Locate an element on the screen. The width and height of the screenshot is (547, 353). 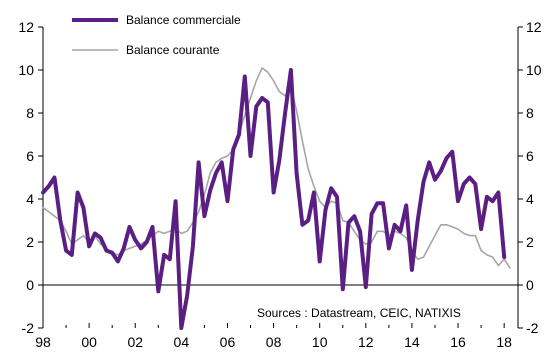
x-tick-label: 18 is located at coordinates (504, 342).